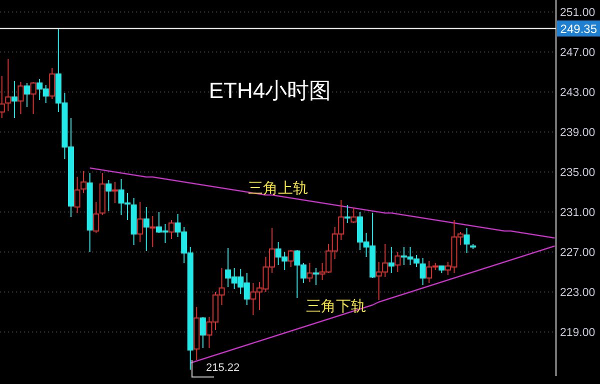  Describe the element at coordinates (578, 333) in the screenshot. I see `y-tick-label: 219.00` at that location.